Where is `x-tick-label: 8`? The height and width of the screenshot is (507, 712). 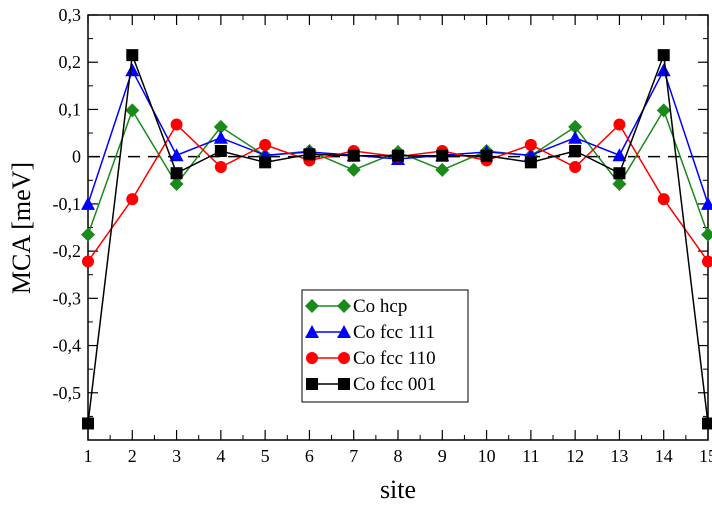
x-tick-label: 8 is located at coordinates (398, 456).